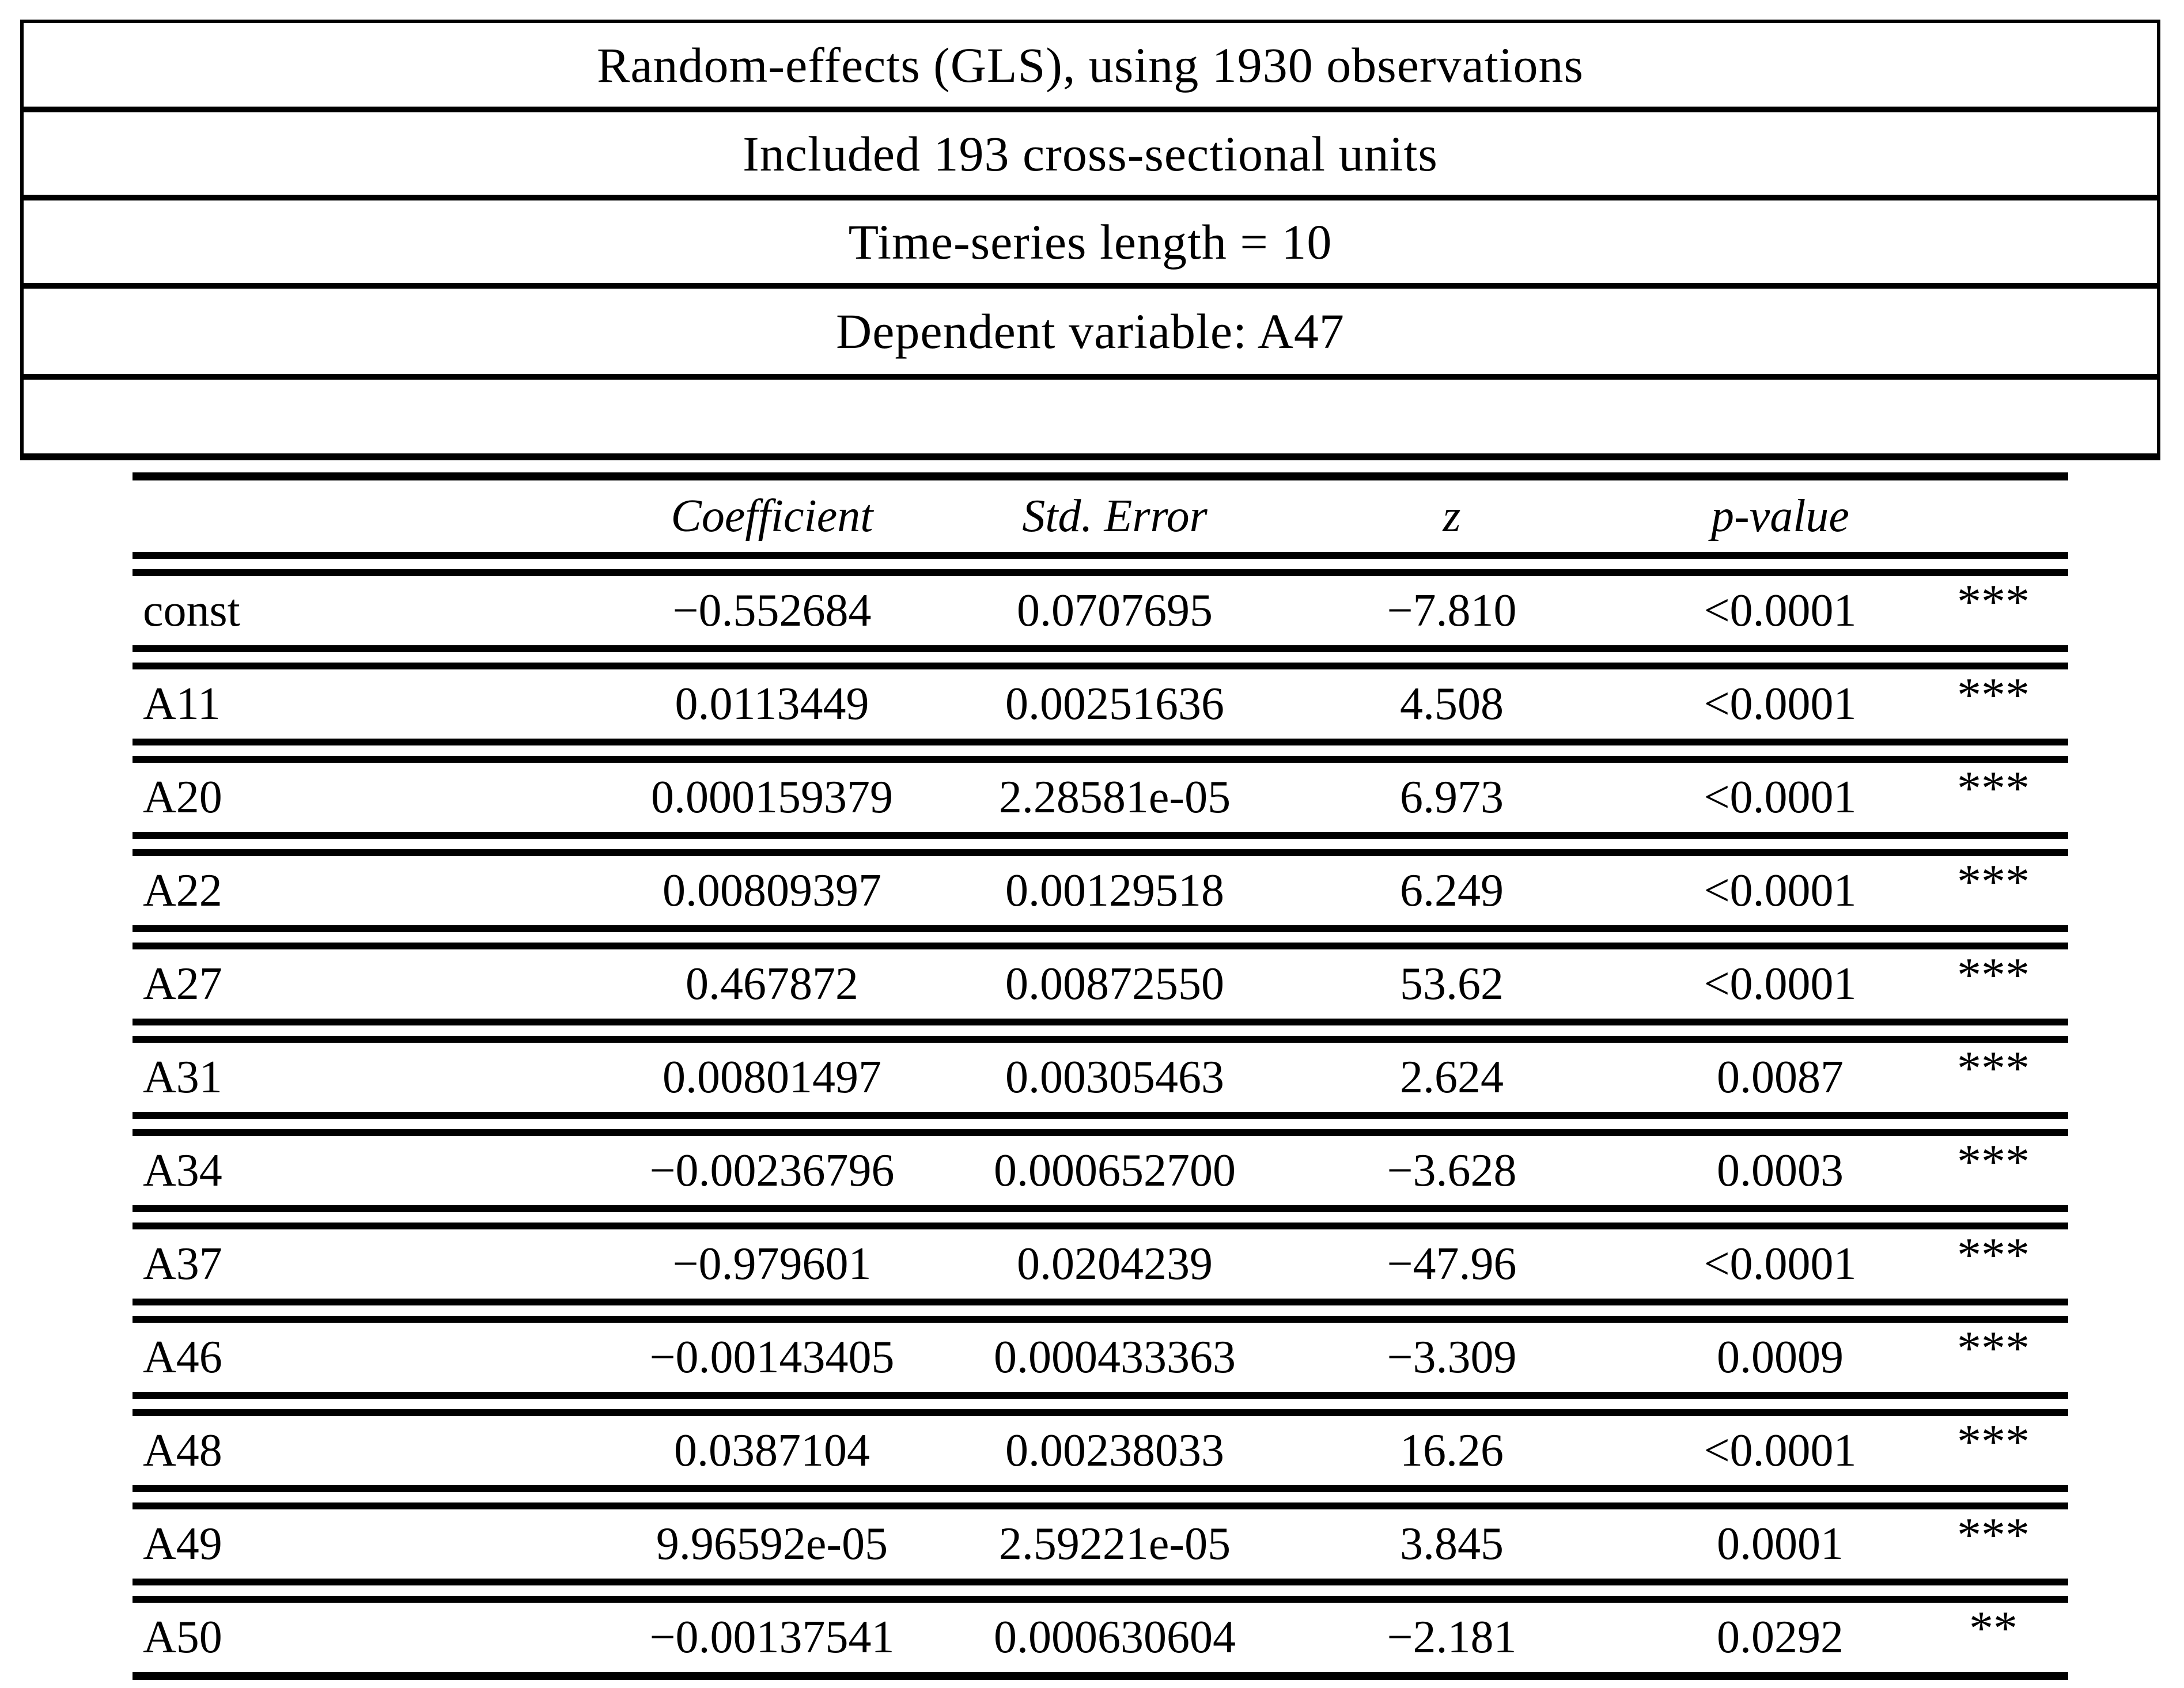 This screenshot has height=1688, width=2184. I want to click on row-z: −2.181, so click(1452, 1637).